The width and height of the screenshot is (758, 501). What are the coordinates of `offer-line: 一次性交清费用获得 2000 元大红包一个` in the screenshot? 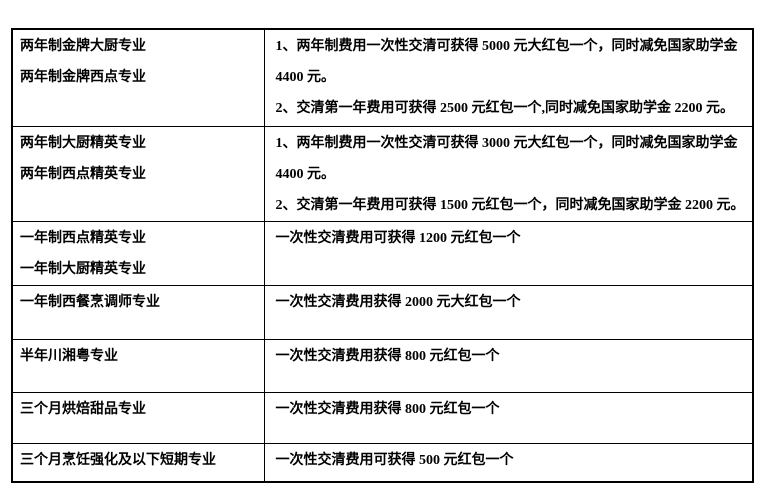 It's located at (398, 302).